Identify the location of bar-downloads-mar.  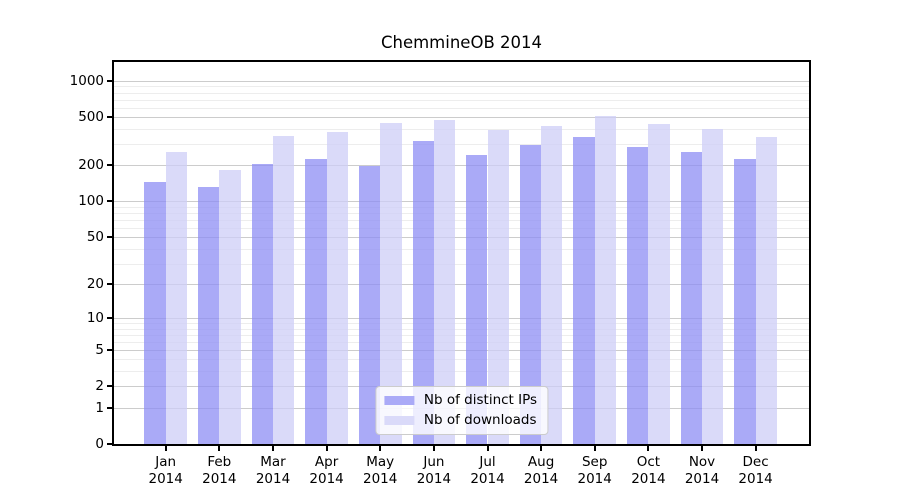
(284, 289).